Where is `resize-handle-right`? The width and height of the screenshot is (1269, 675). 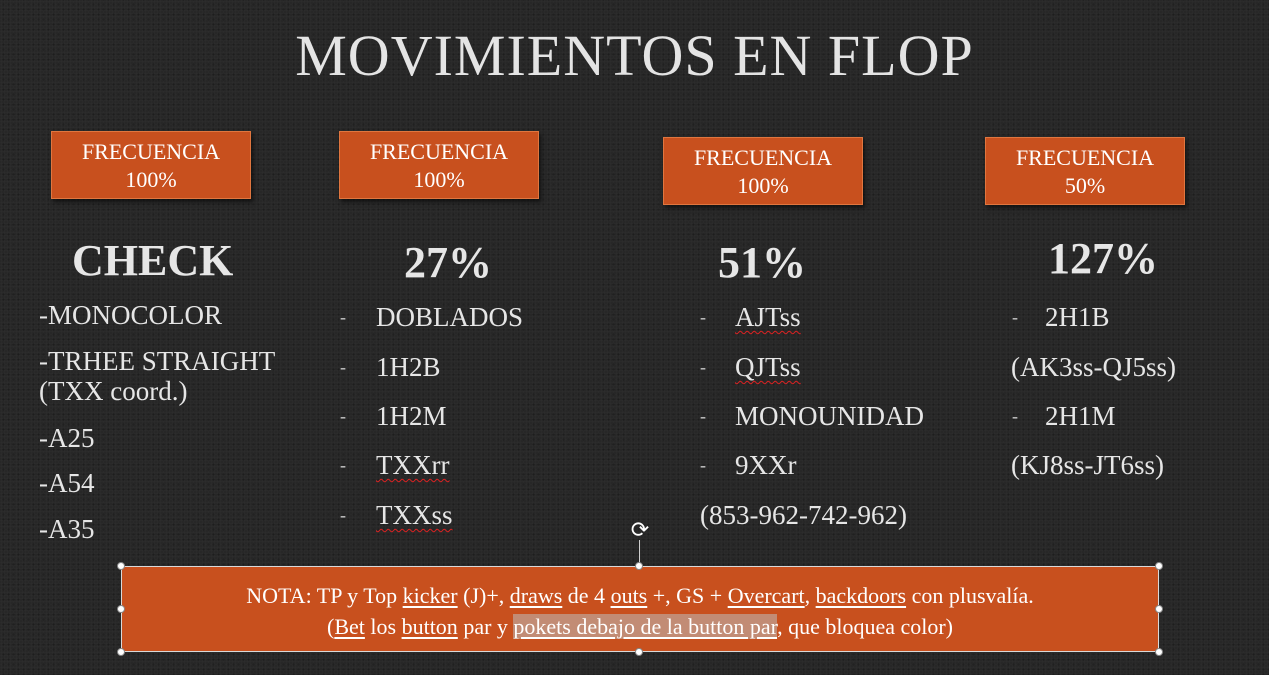
resize-handle-right is located at coordinates (1159, 609).